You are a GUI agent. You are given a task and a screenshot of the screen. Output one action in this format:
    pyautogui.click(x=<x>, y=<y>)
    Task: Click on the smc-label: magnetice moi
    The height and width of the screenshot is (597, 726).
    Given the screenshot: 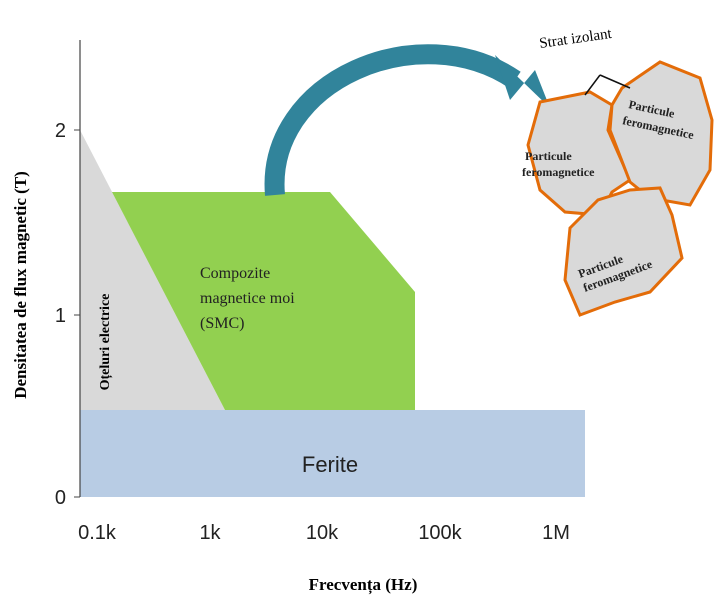 What is the action you would take?
    pyautogui.click(x=247, y=298)
    